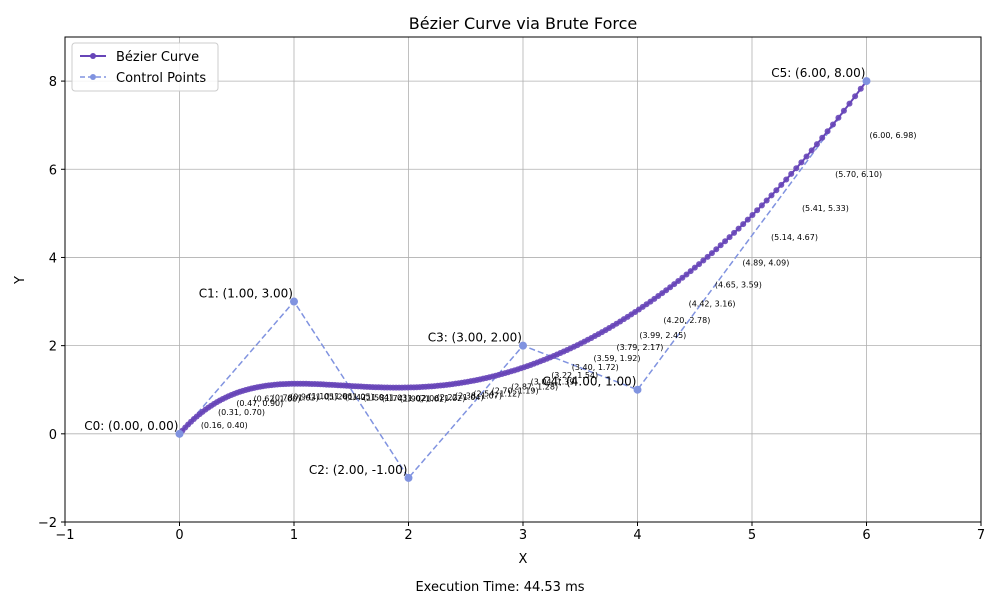 The image size is (1000, 600). I want to click on chart-title: Bézier Curve via Brute Force, so click(523, 23).